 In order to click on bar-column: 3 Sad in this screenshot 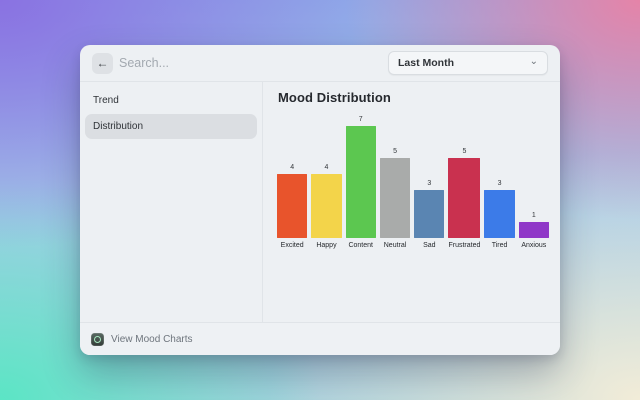, I will do `click(429, 183)`.